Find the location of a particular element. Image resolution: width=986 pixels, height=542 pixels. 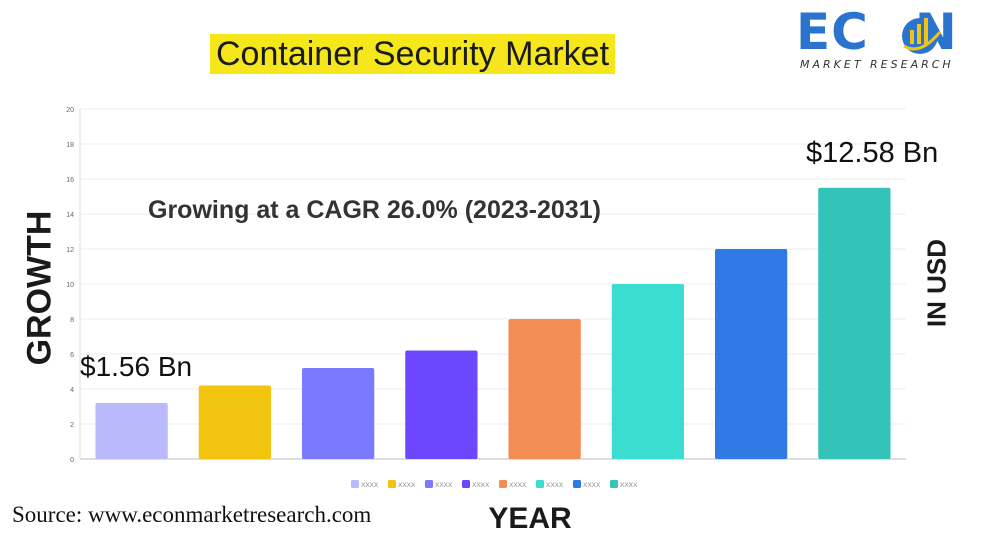

title-highlight: Container Security Market is located at coordinates (413, 54).